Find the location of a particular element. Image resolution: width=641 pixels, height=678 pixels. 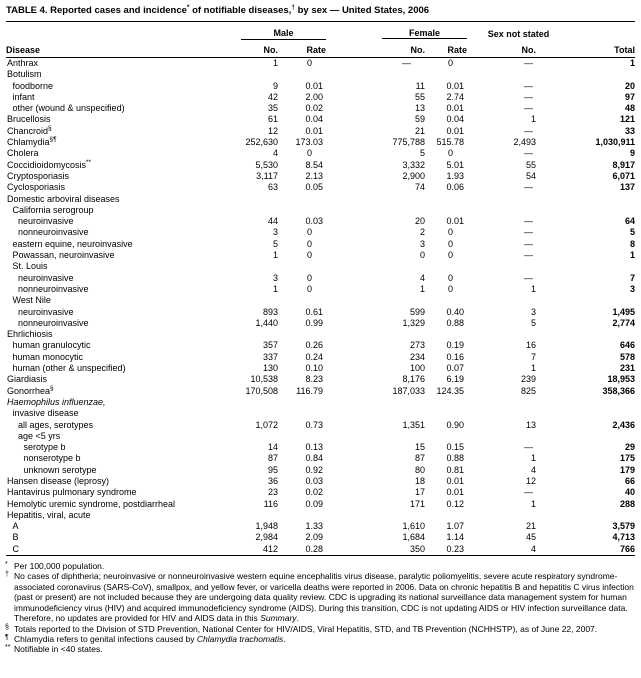

female-no-cell: 3 is located at coordinates (423, 243).